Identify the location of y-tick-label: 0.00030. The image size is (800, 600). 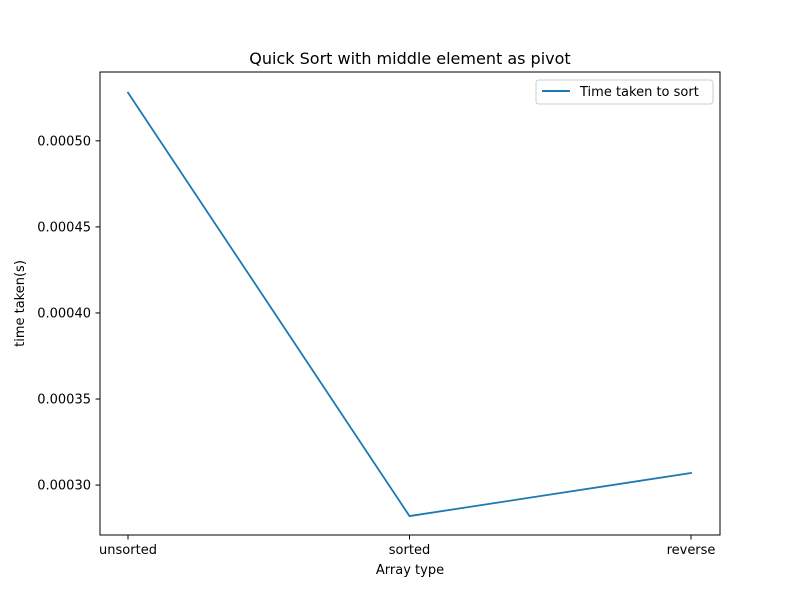
(64, 486).